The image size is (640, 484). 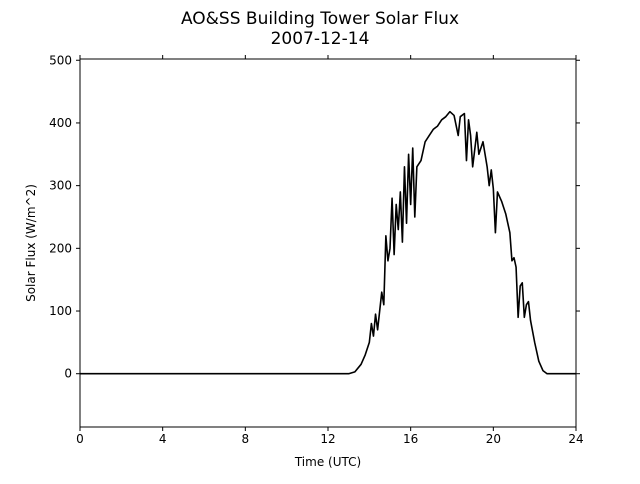 I want to click on x-tick-label: 24, so click(x=575, y=439).